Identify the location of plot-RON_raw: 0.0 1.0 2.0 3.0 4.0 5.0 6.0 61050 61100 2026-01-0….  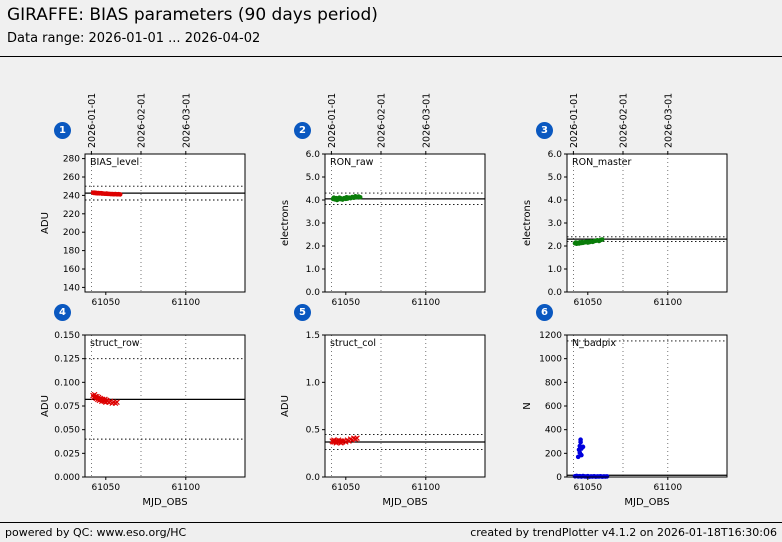
(383, 200).